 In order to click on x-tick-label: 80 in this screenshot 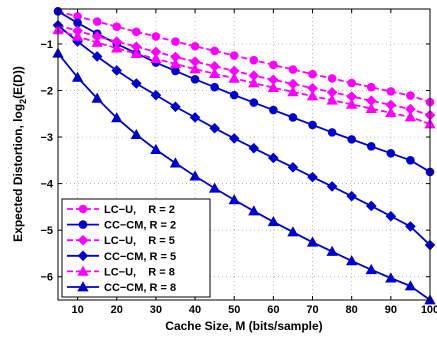, I will do `click(352, 310)`.